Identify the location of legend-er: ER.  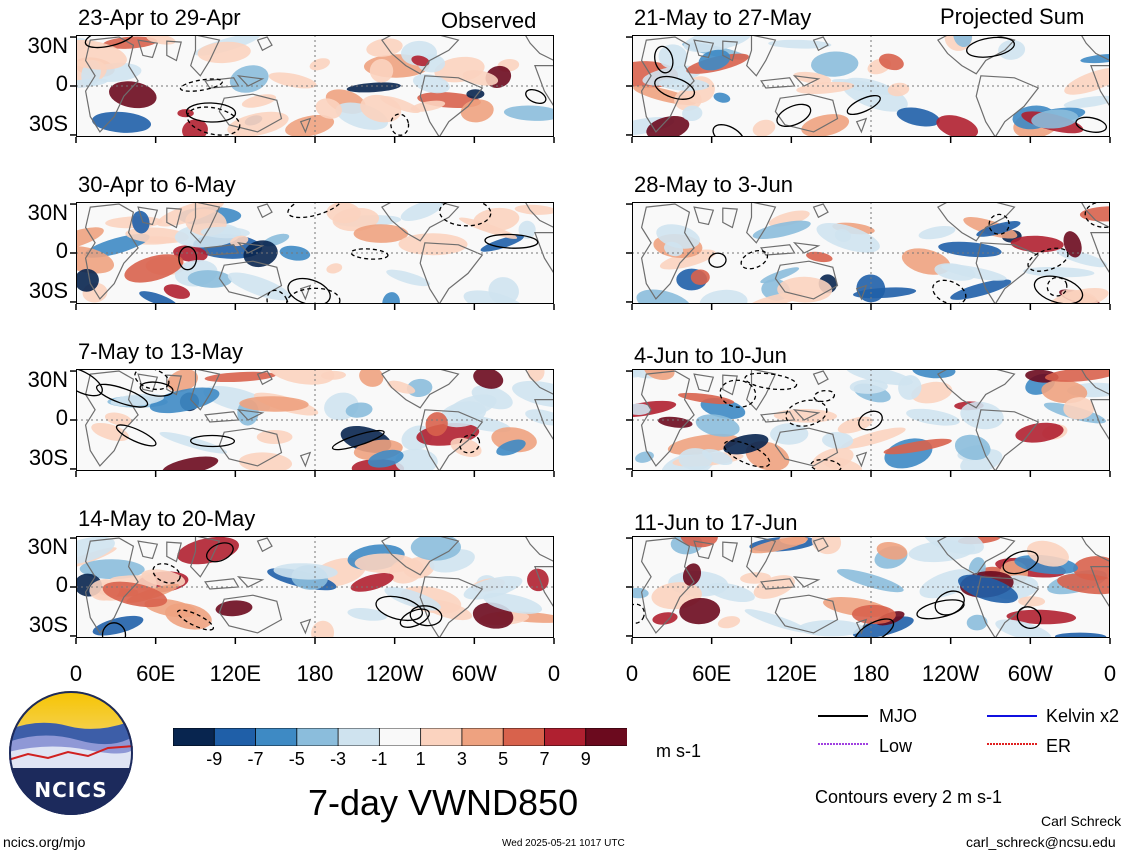
(1059, 746).